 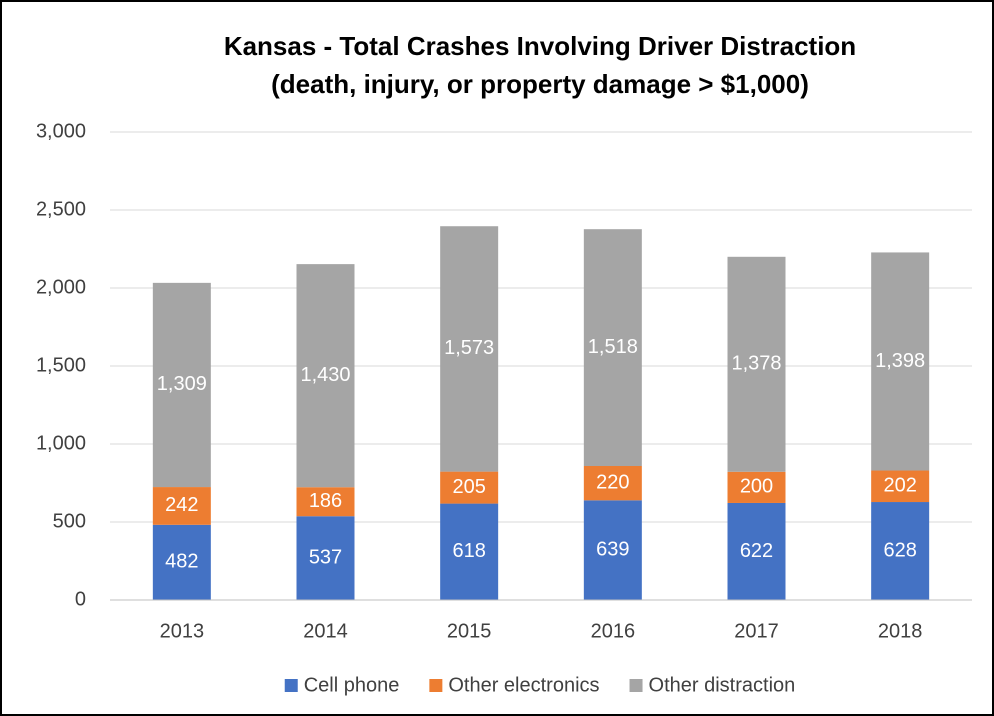 I want to click on x-tick-label: 2017, so click(x=756, y=631).